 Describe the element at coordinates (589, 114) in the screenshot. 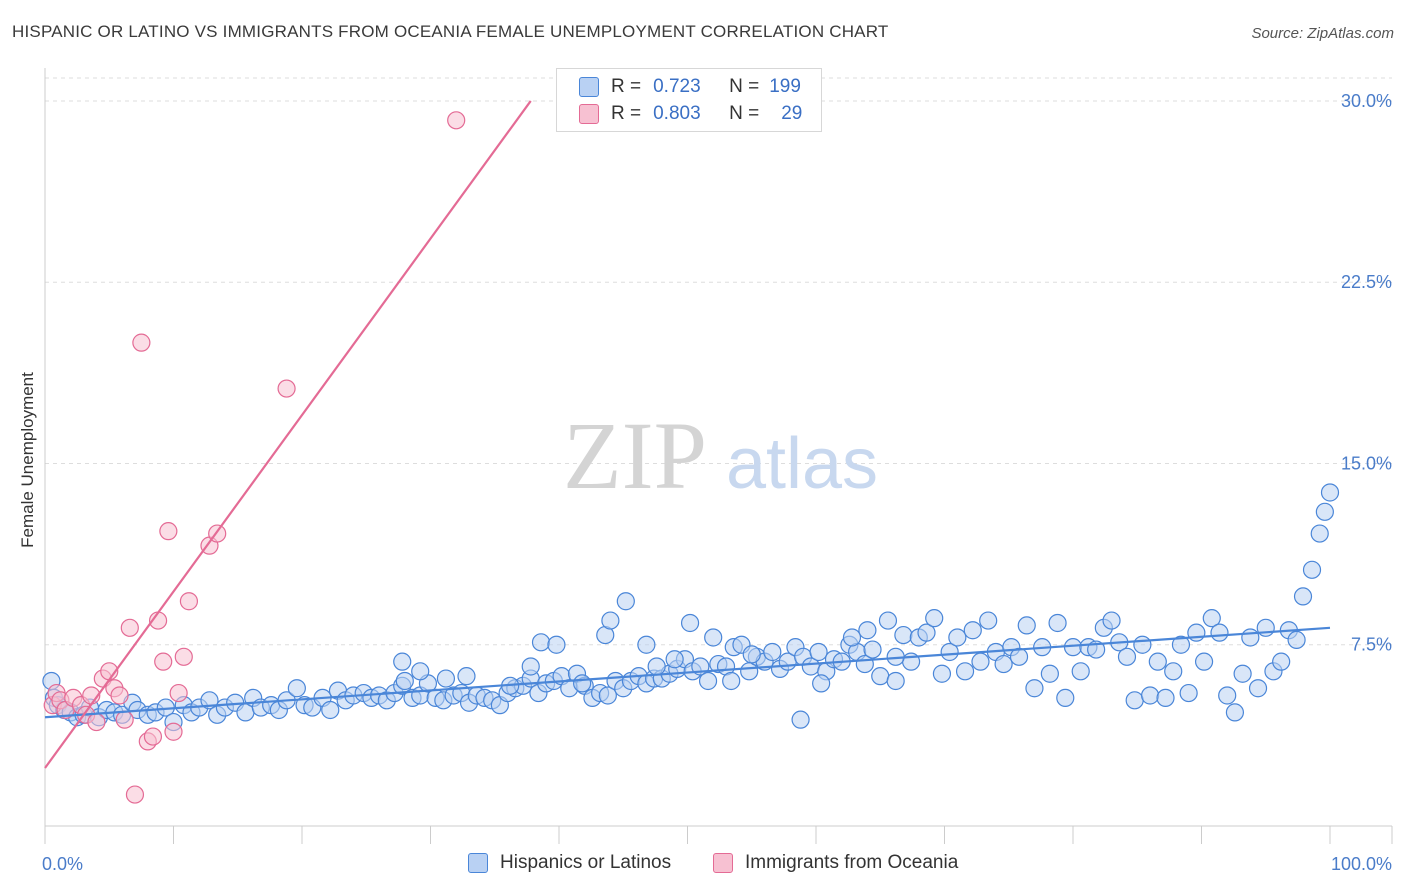

I see `pink-swatch-icon` at that location.